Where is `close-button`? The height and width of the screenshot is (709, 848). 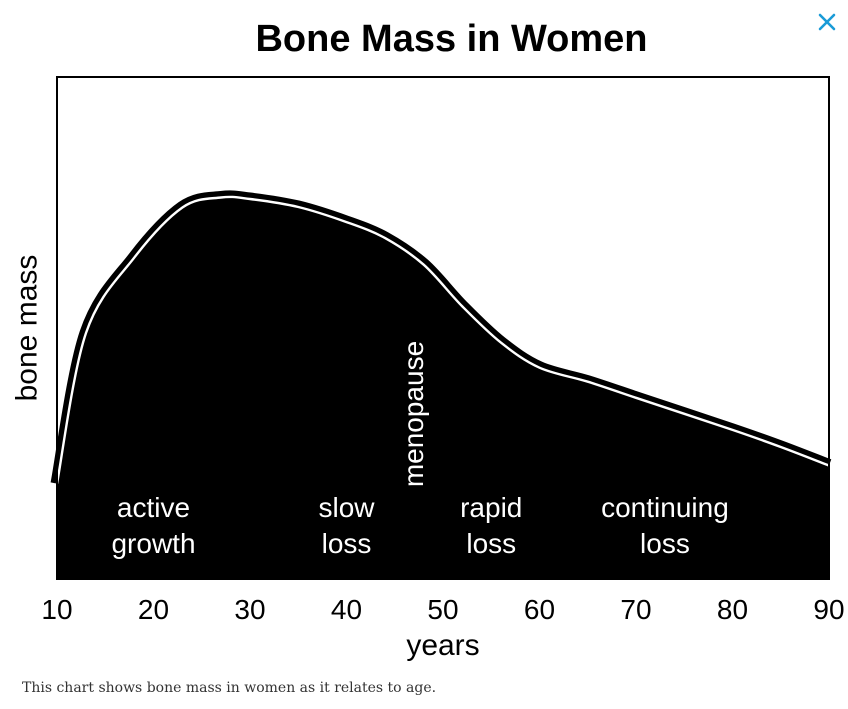
close-button is located at coordinates (827, 22).